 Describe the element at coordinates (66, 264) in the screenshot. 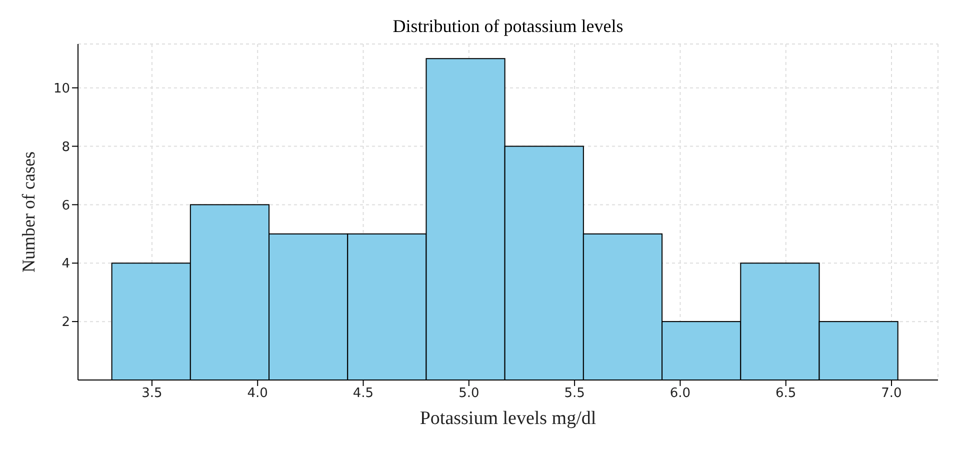

I see `y-tick-label: 4` at that location.